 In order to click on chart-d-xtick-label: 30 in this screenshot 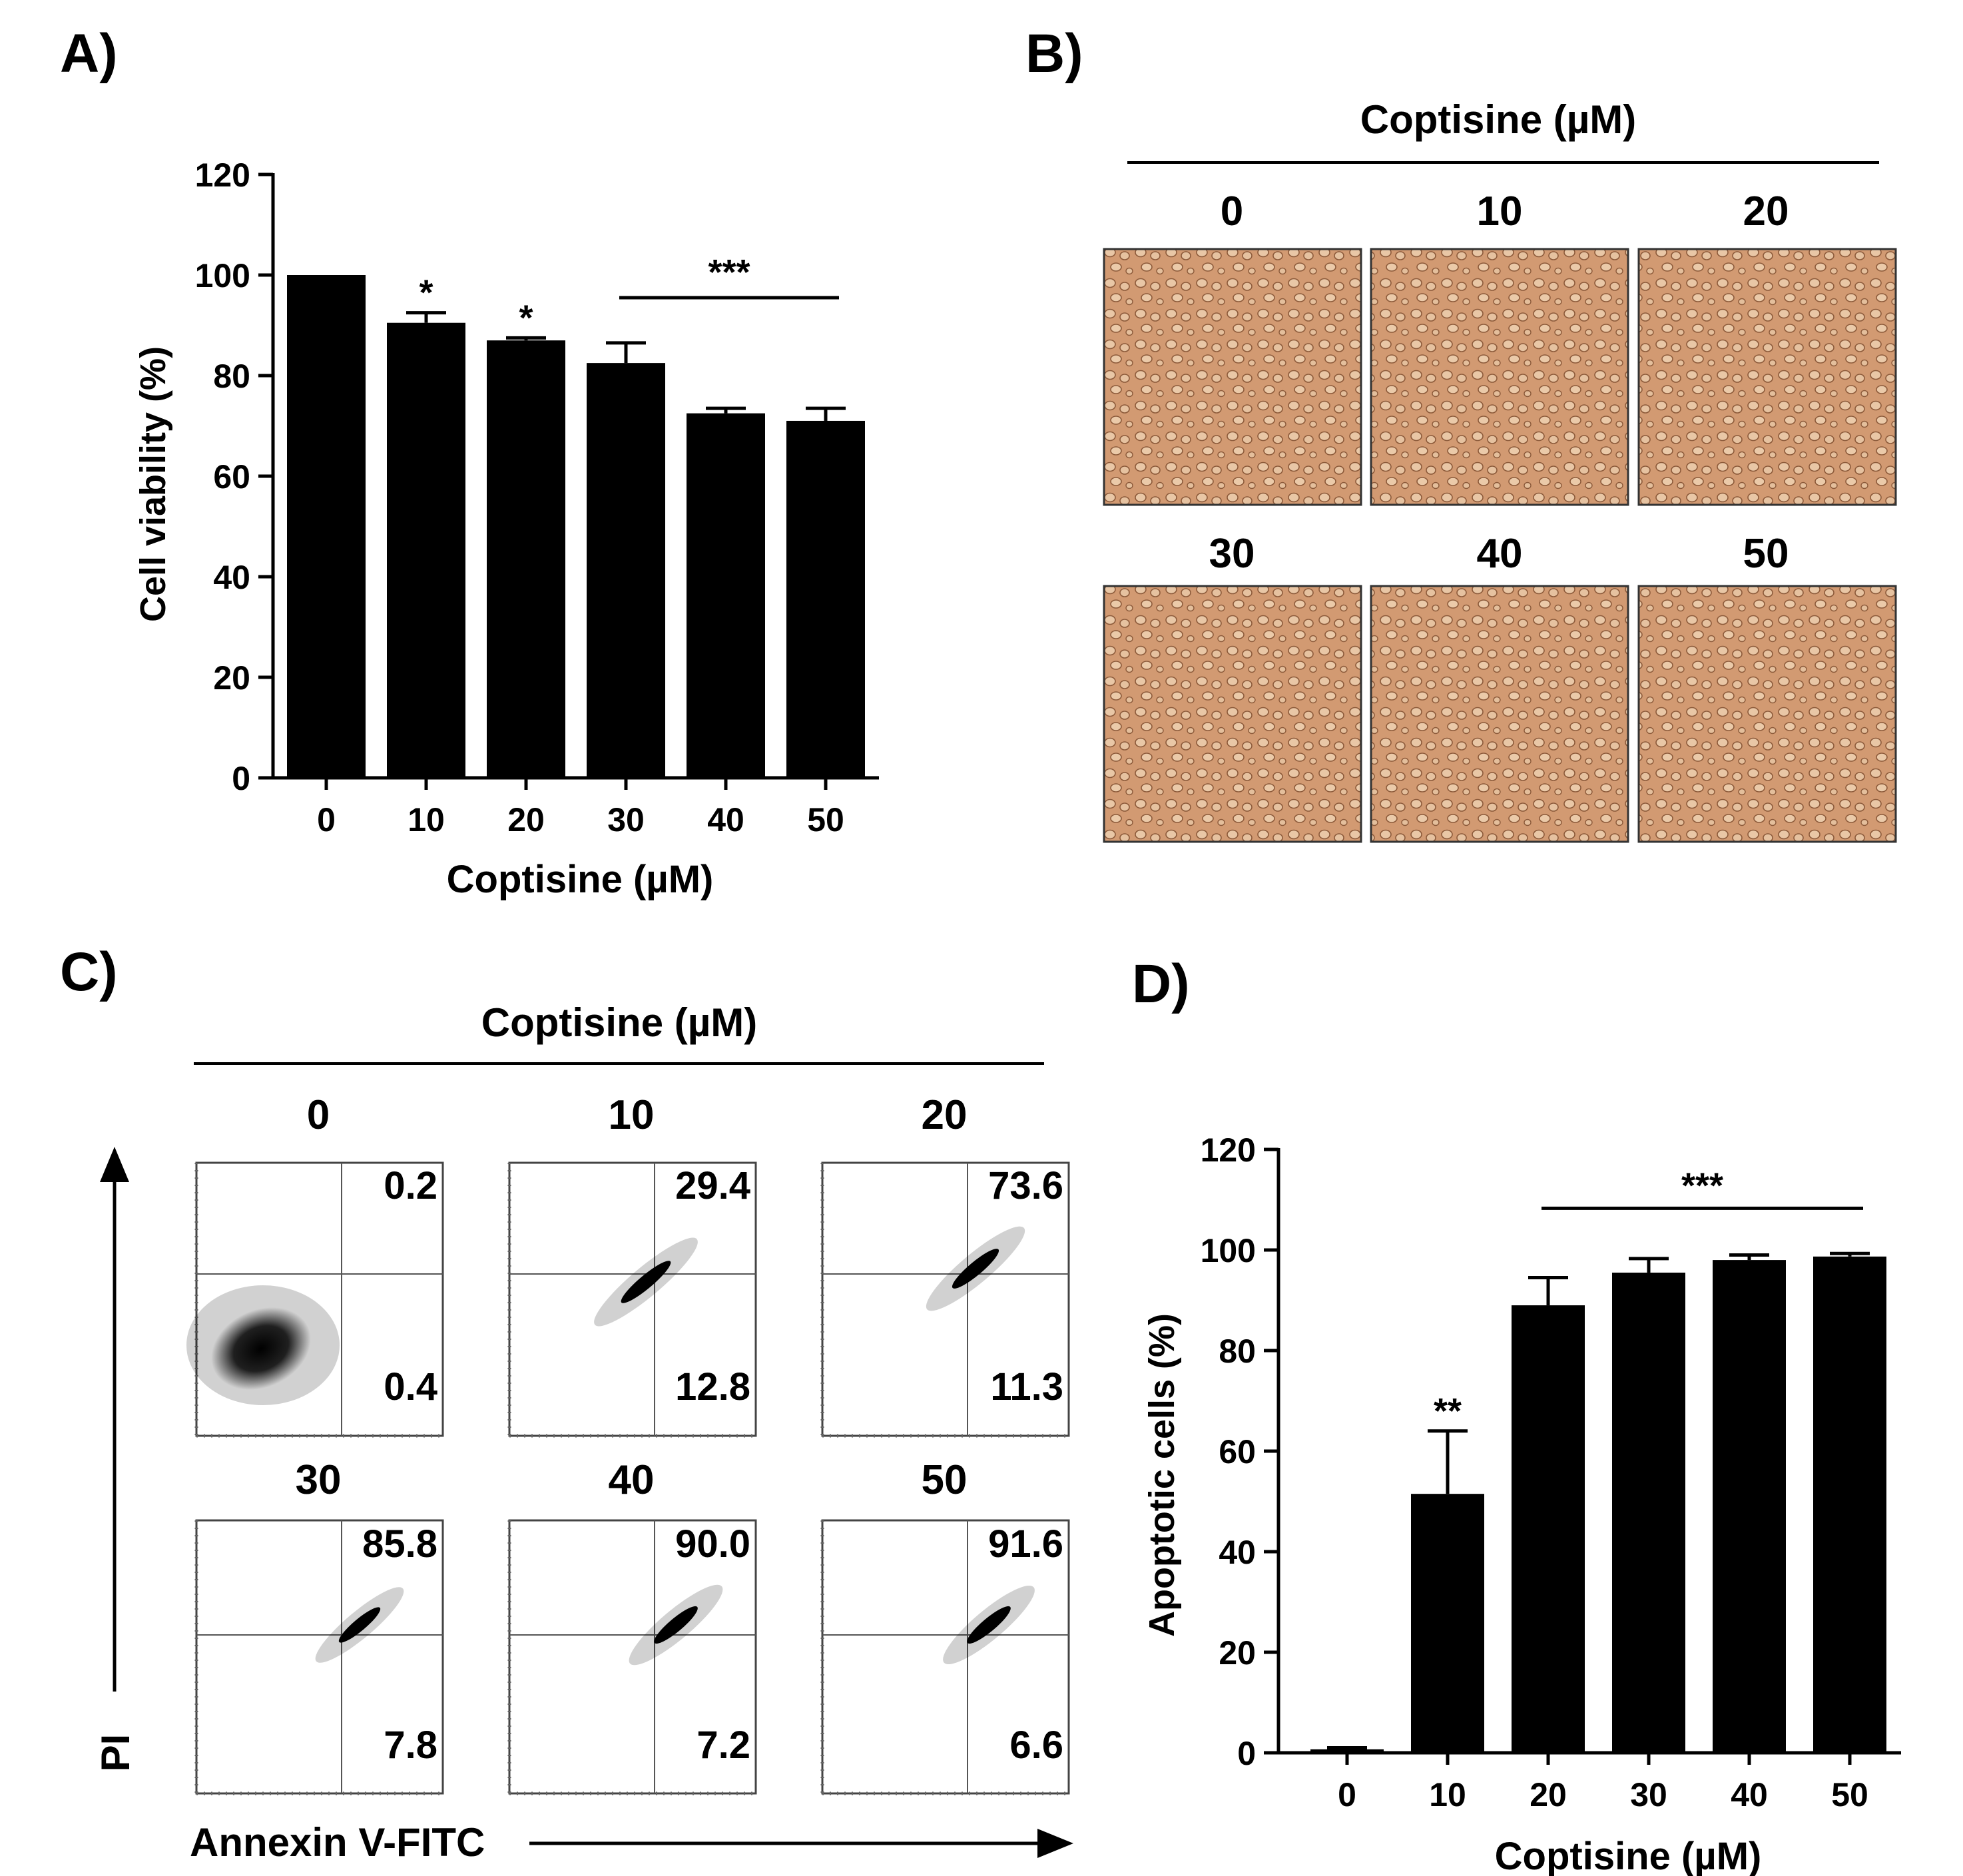, I will do `click(1648, 1794)`.